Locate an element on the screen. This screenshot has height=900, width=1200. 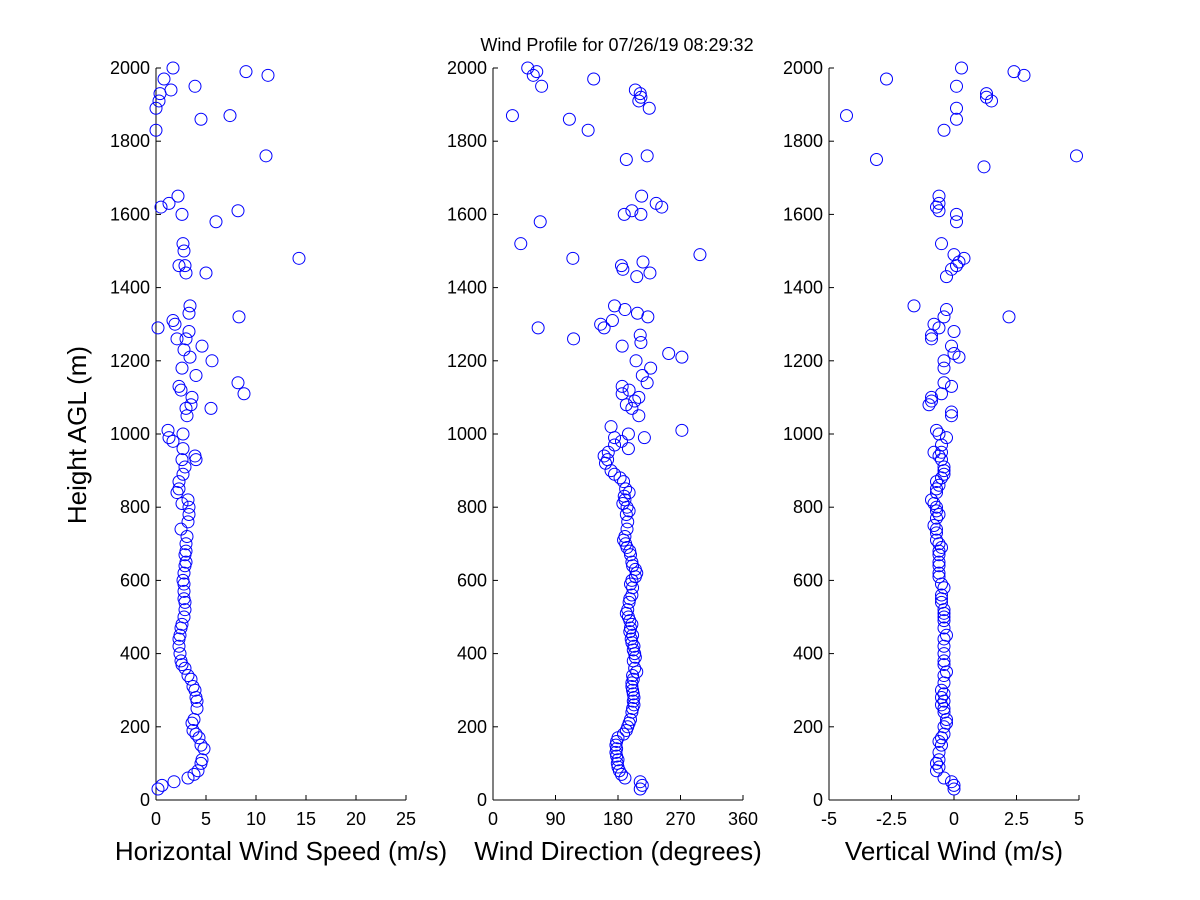
x-tick-label: 0 is located at coordinates (493, 819).